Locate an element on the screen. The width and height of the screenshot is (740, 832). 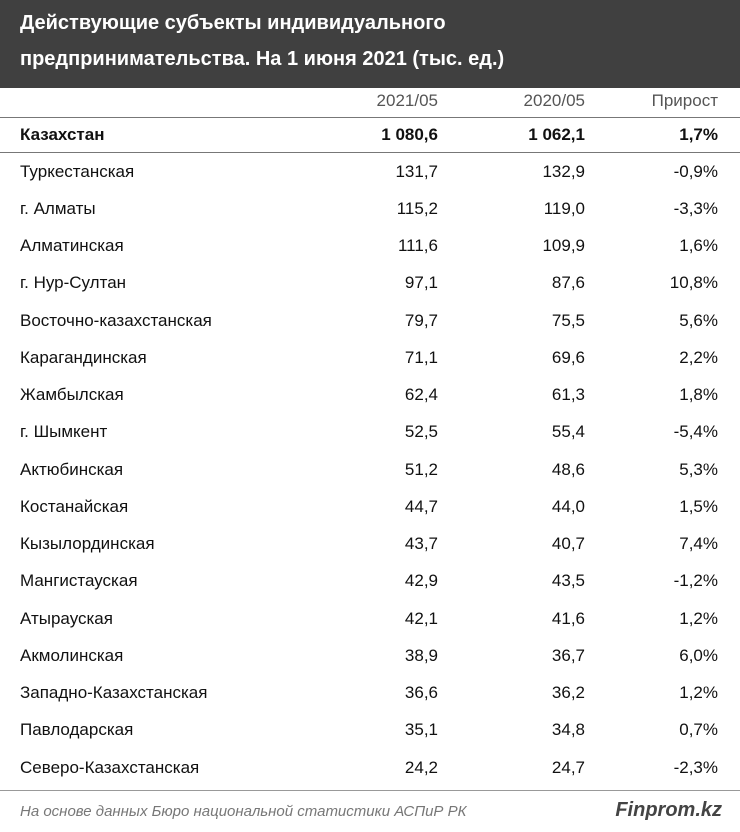
cell-value: 109,9 is located at coordinates (563, 245).